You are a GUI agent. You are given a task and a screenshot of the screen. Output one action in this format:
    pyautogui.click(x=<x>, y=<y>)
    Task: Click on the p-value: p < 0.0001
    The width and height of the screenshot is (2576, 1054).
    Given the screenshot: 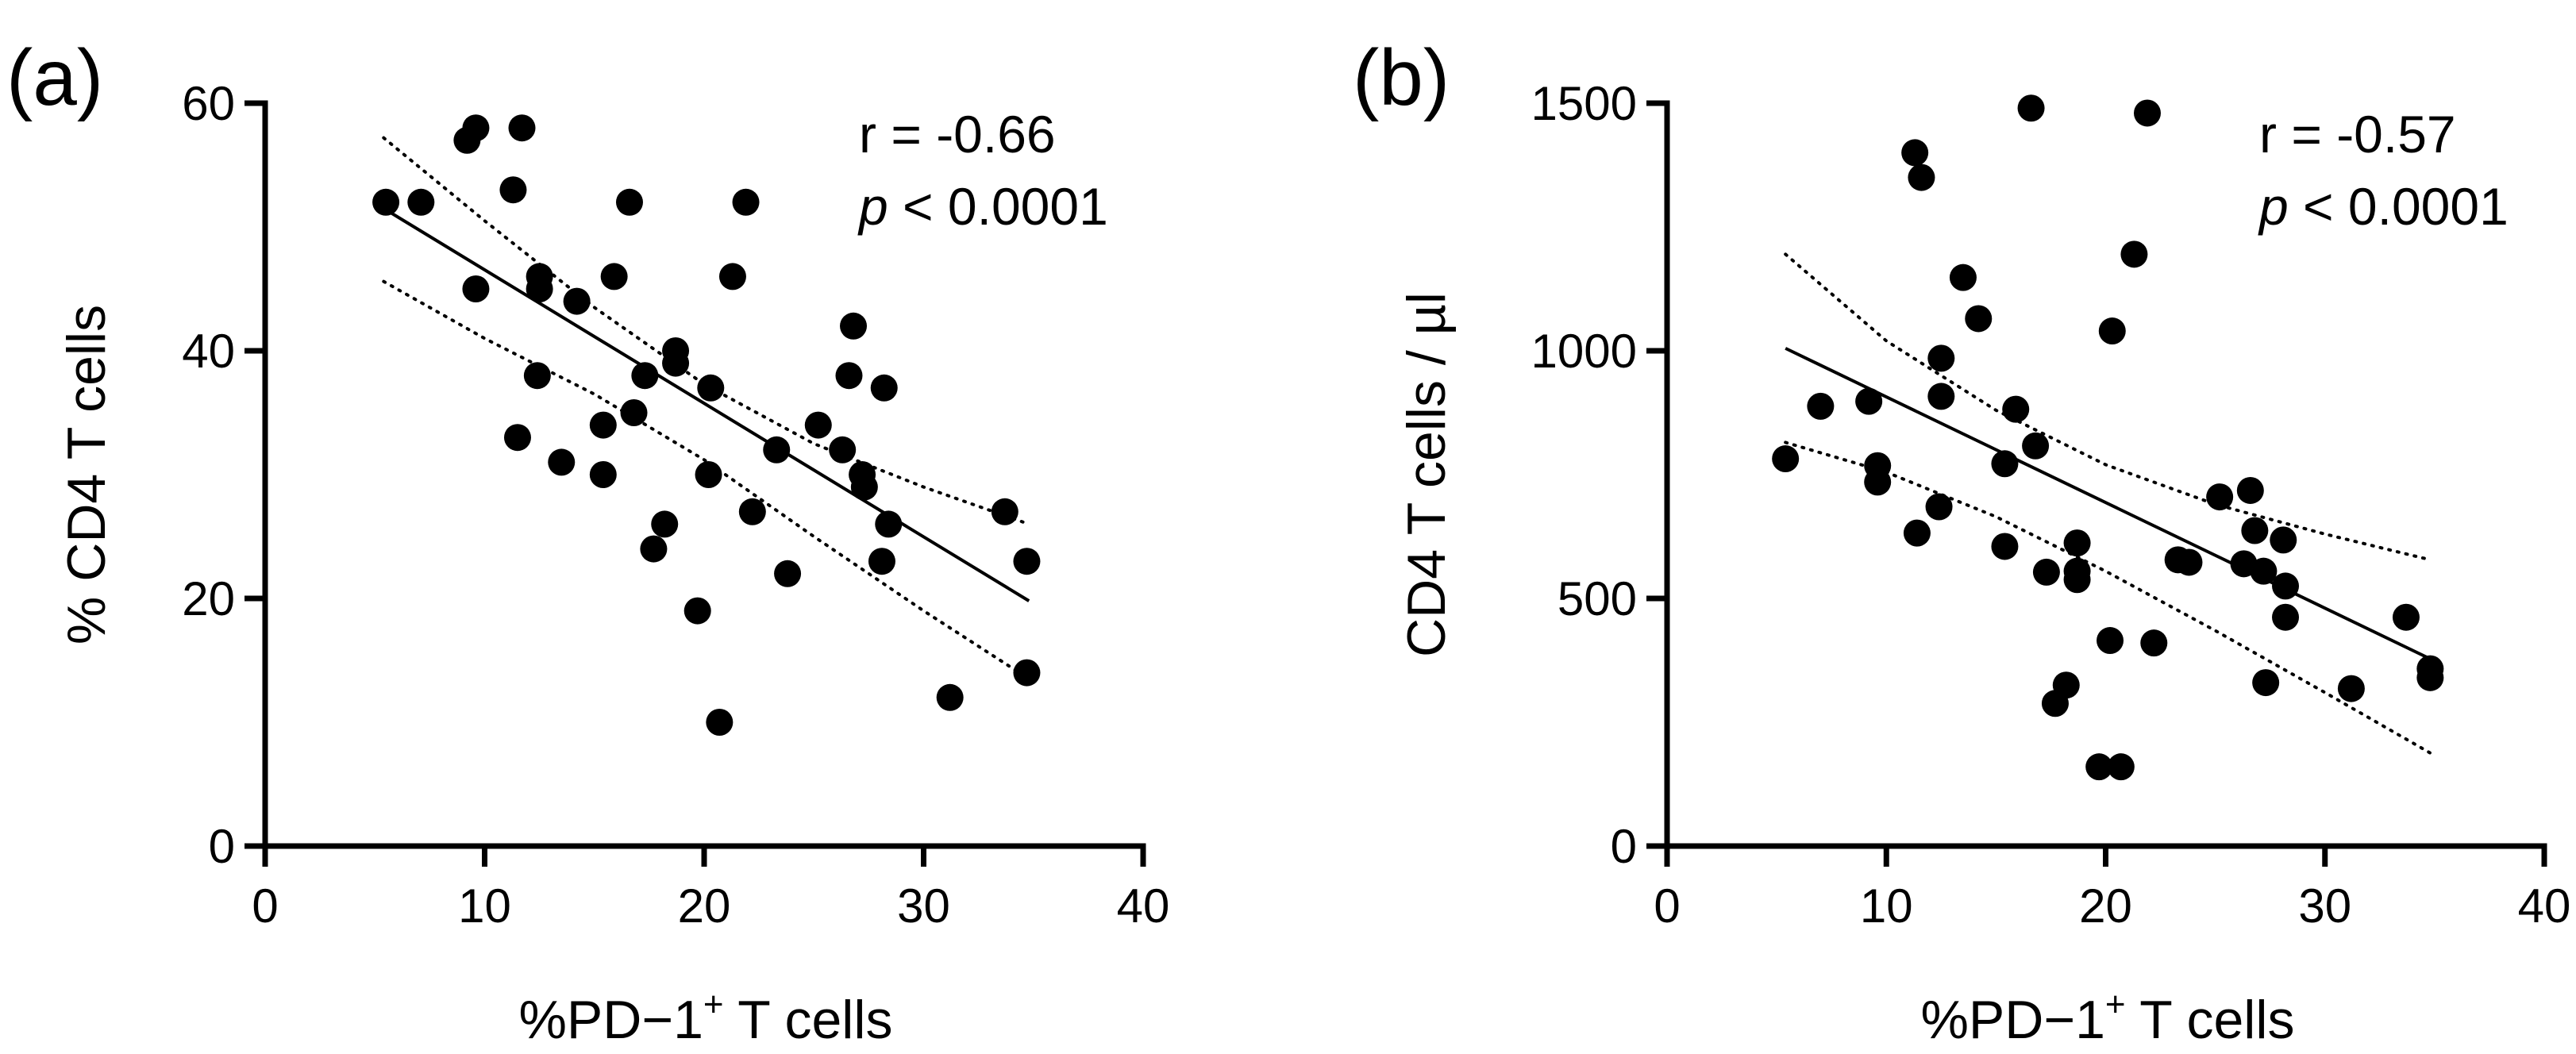 What is the action you would take?
    pyautogui.click(x=2383, y=206)
    